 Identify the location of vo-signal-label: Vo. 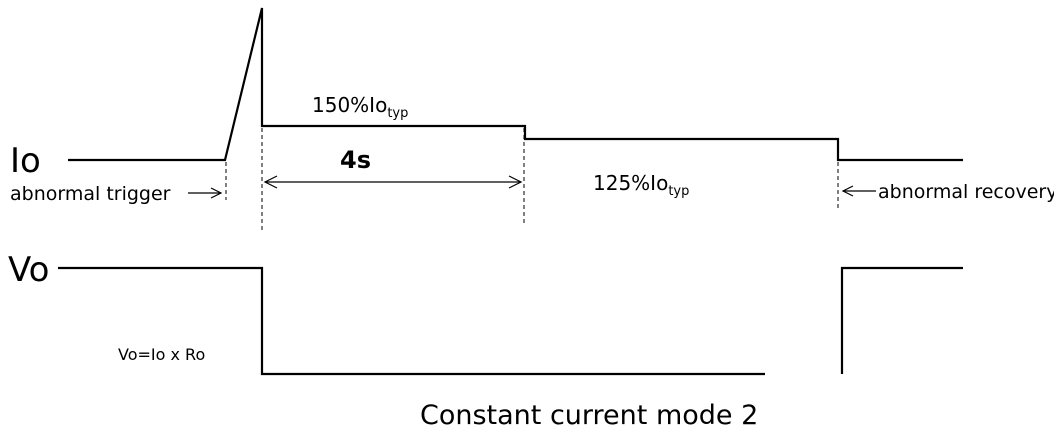
(28, 270).